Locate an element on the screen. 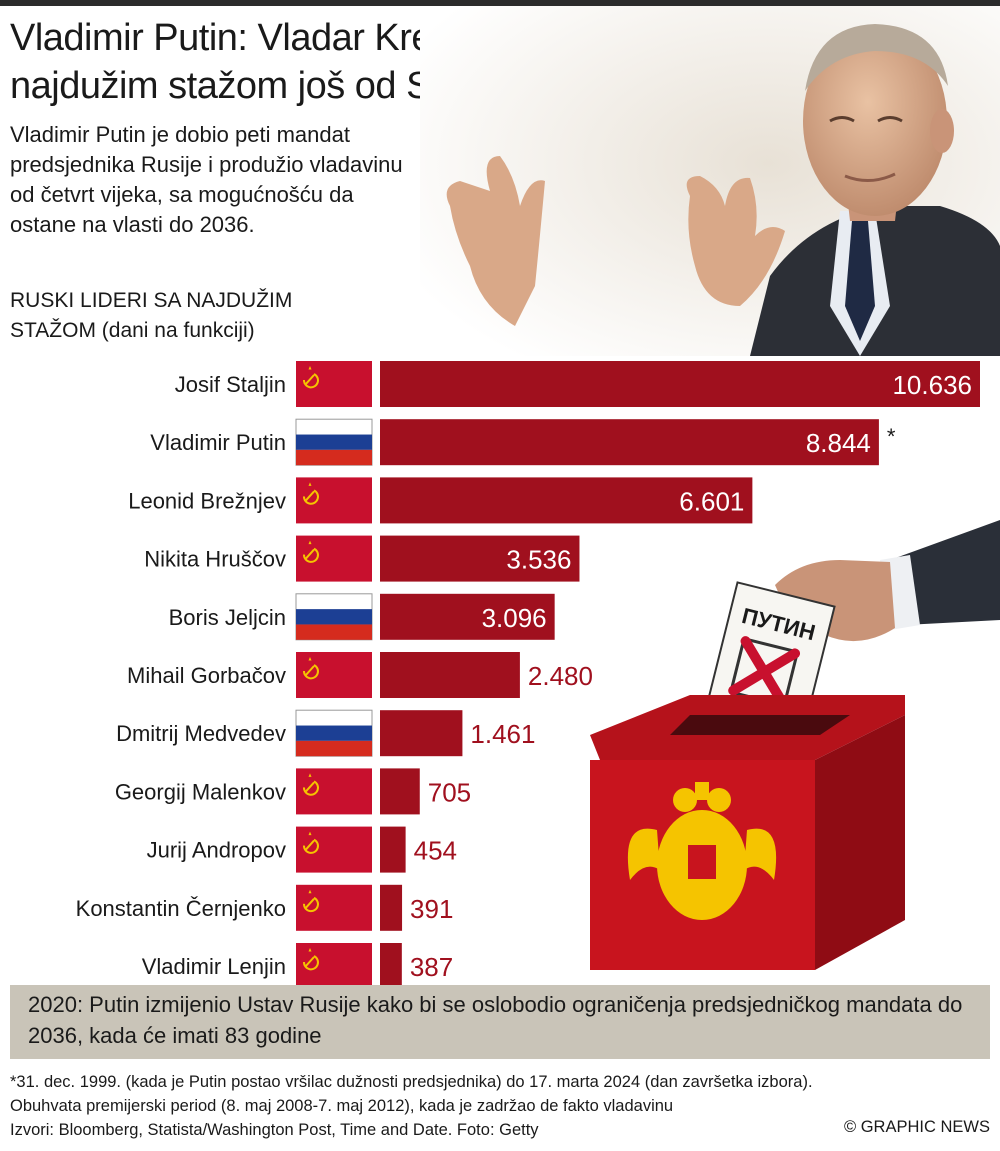 This screenshot has height=1151, width=1000. category-label: Vladimir Lenjin is located at coordinates (214, 966).